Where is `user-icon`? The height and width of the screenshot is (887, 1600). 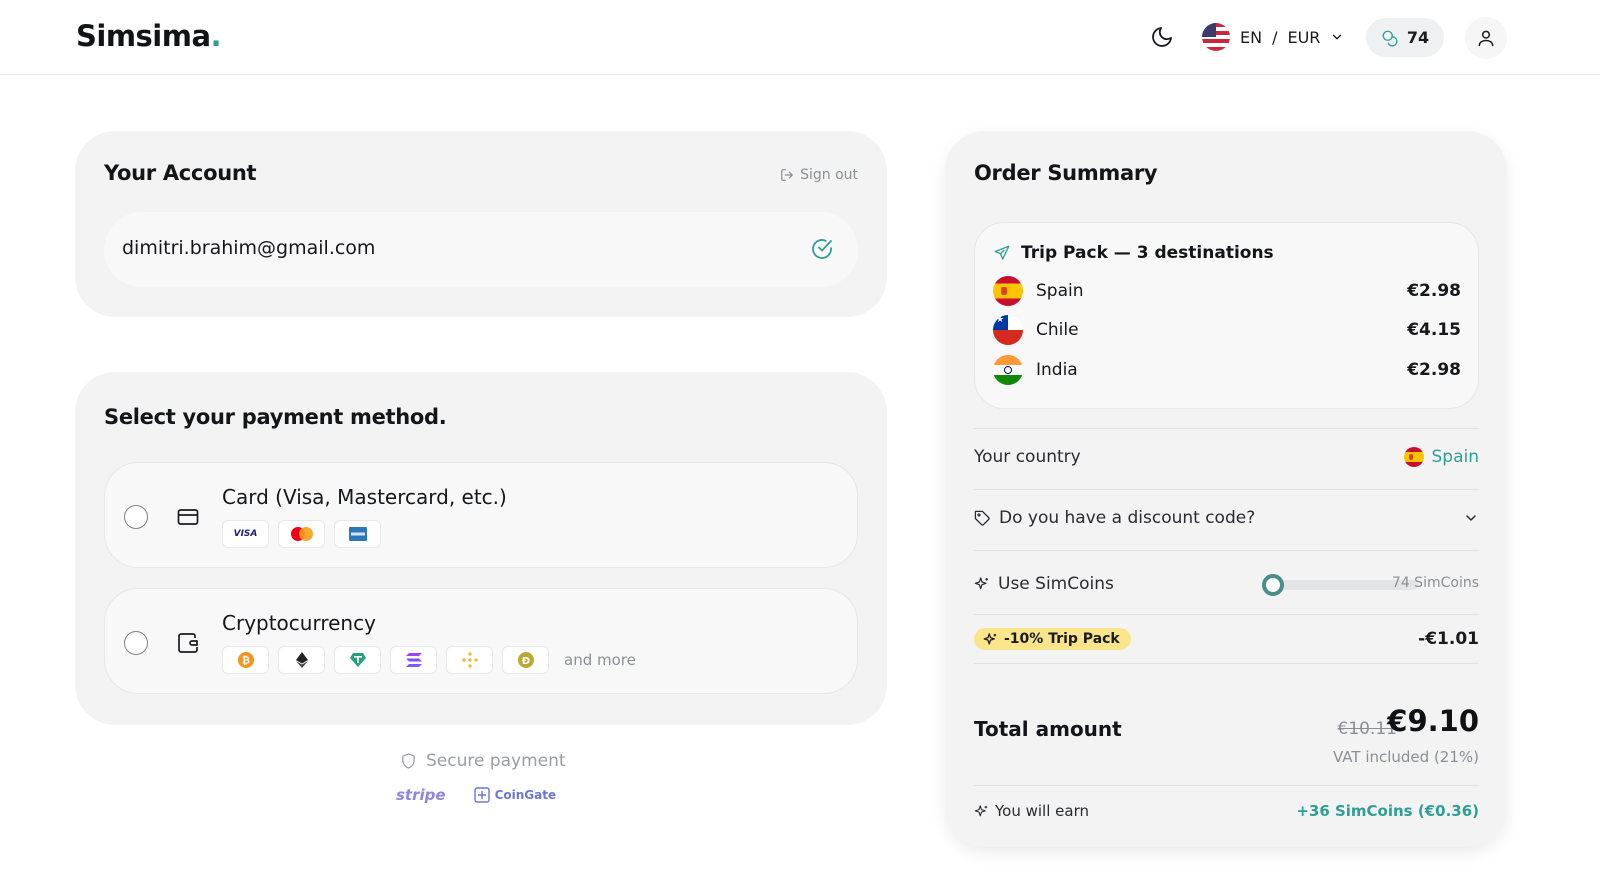
user-icon is located at coordinates (1486, 38).